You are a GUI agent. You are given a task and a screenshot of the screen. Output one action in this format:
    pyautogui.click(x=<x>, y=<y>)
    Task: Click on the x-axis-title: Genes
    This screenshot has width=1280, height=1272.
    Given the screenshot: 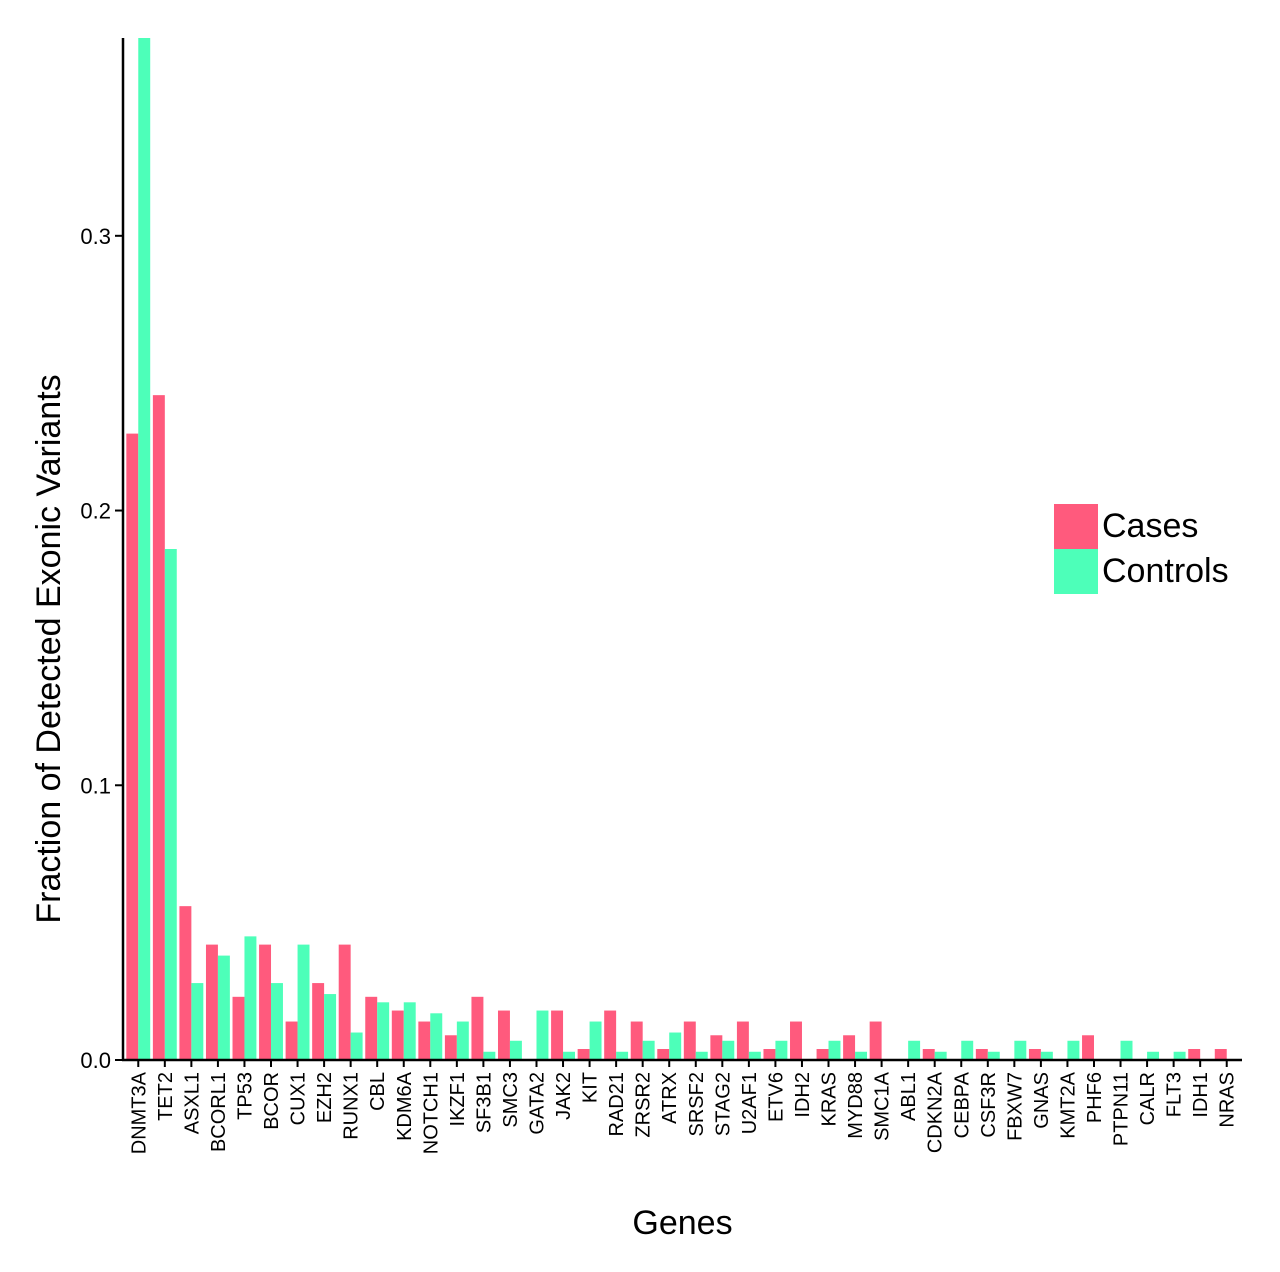 What is the action you would take?
    pyautogui.click(x=682, y=1223)
    